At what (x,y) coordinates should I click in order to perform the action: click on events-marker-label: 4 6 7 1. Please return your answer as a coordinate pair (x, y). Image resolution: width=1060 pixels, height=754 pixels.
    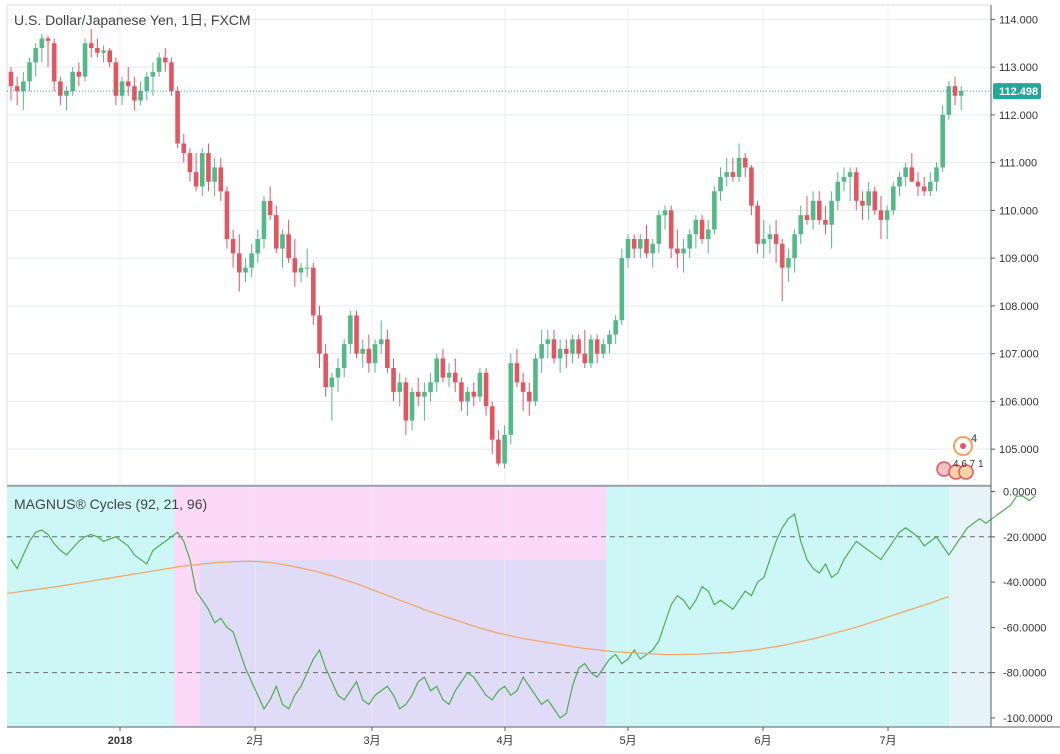
    Looking at the image, I should click on (968, 464).